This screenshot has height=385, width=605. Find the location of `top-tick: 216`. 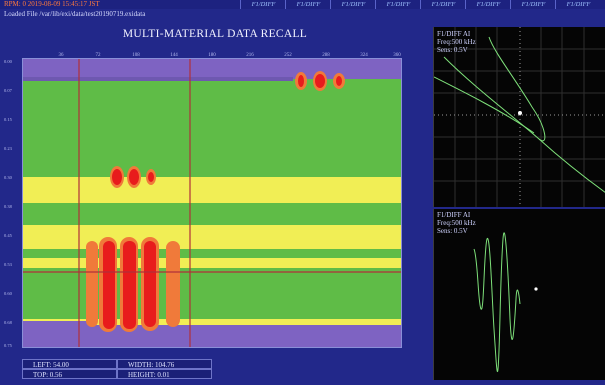

top-tick: 216 is located at coordinates (250, 55).